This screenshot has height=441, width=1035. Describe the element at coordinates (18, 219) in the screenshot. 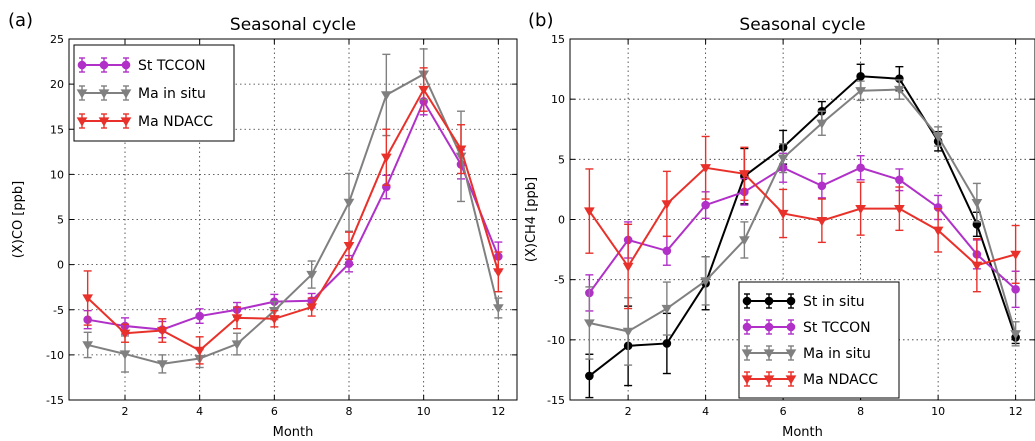

I see `y-axis-label: (X)CO [ppb]` at that location.